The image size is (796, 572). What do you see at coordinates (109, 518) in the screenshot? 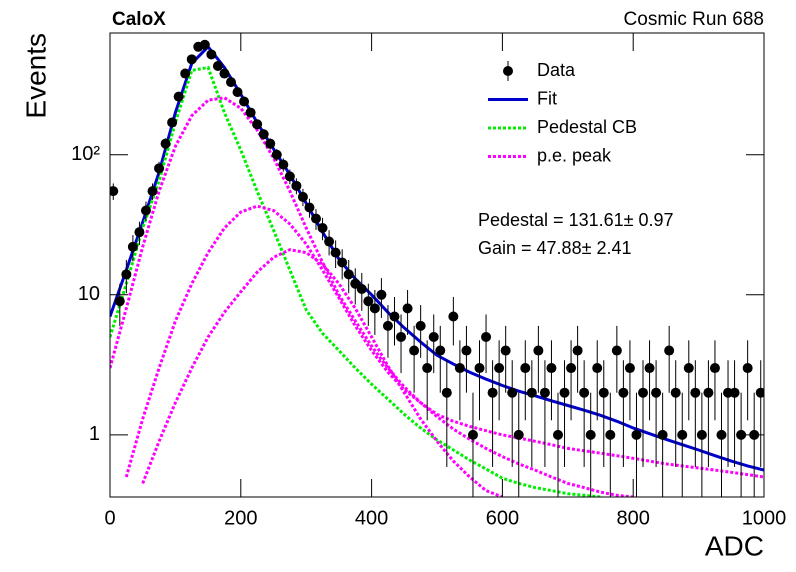
I see `x-tick-label: 0` at bounding box center [109, 518].